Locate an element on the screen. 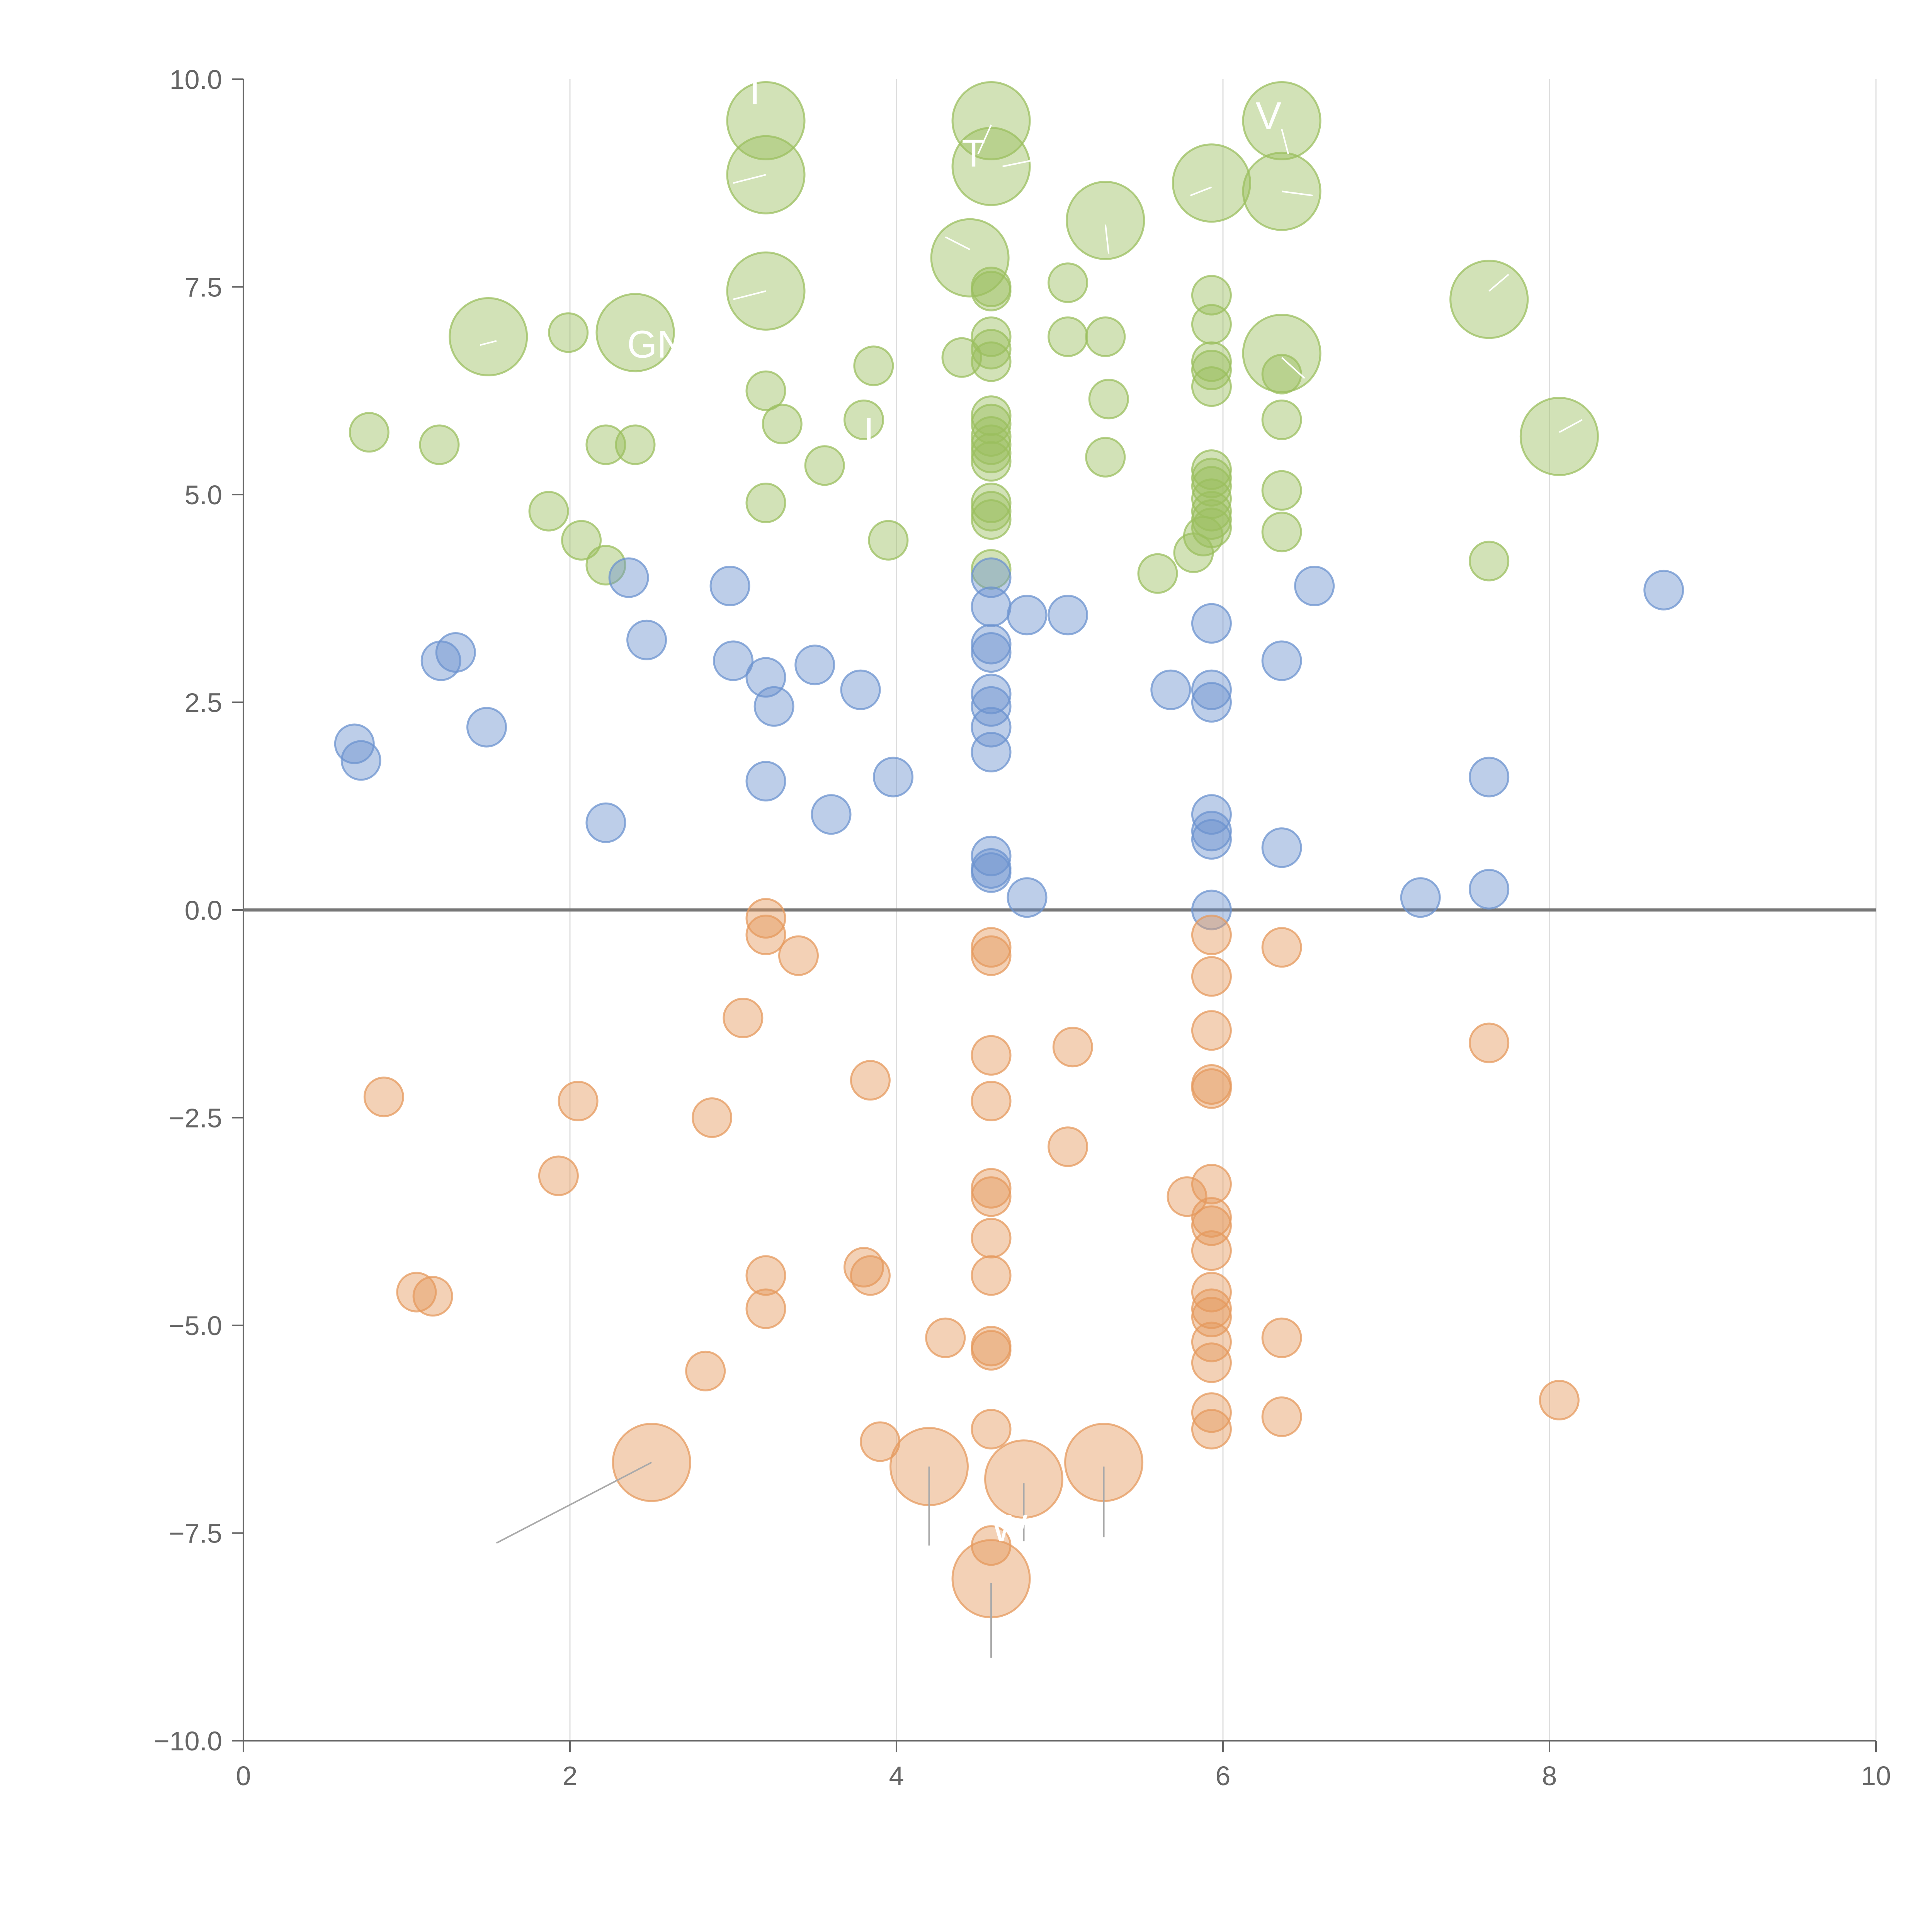  y-tick-label: −10.0 is located at coordinates (188, 1741).